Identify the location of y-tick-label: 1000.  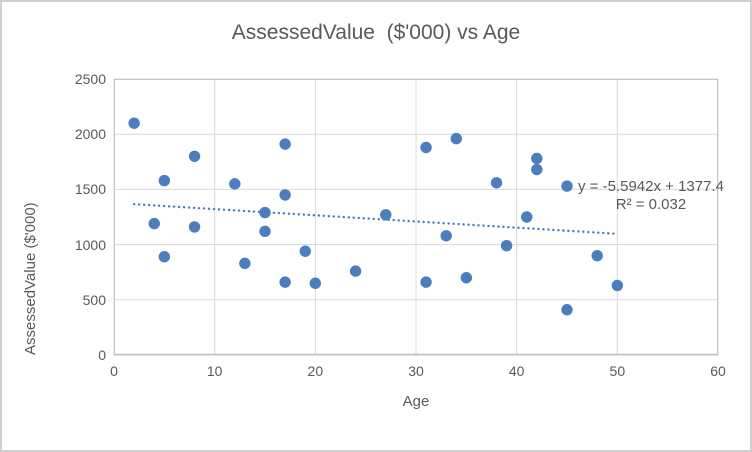
(90, 244).